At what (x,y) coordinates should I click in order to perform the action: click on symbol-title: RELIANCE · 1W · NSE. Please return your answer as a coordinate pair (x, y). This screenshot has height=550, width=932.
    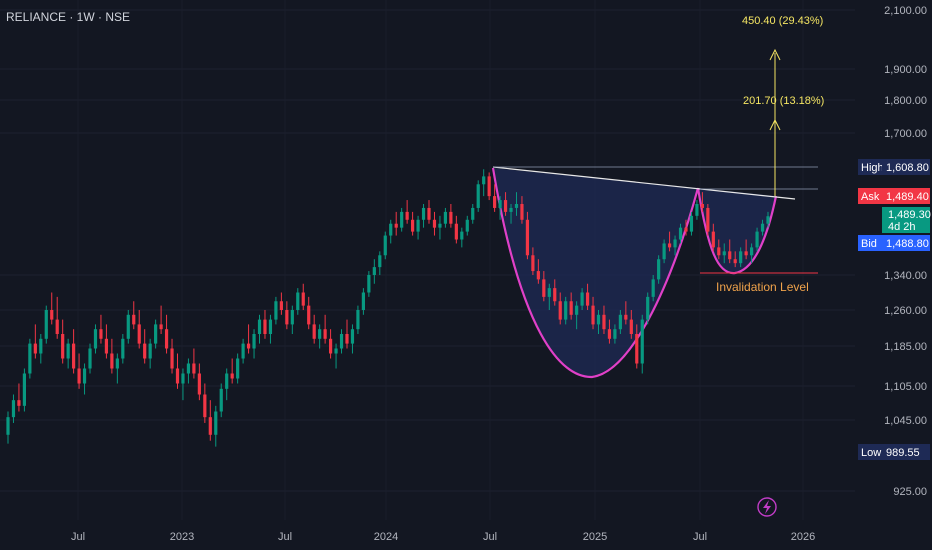
    Looking at the image, I should click on (68, 17).